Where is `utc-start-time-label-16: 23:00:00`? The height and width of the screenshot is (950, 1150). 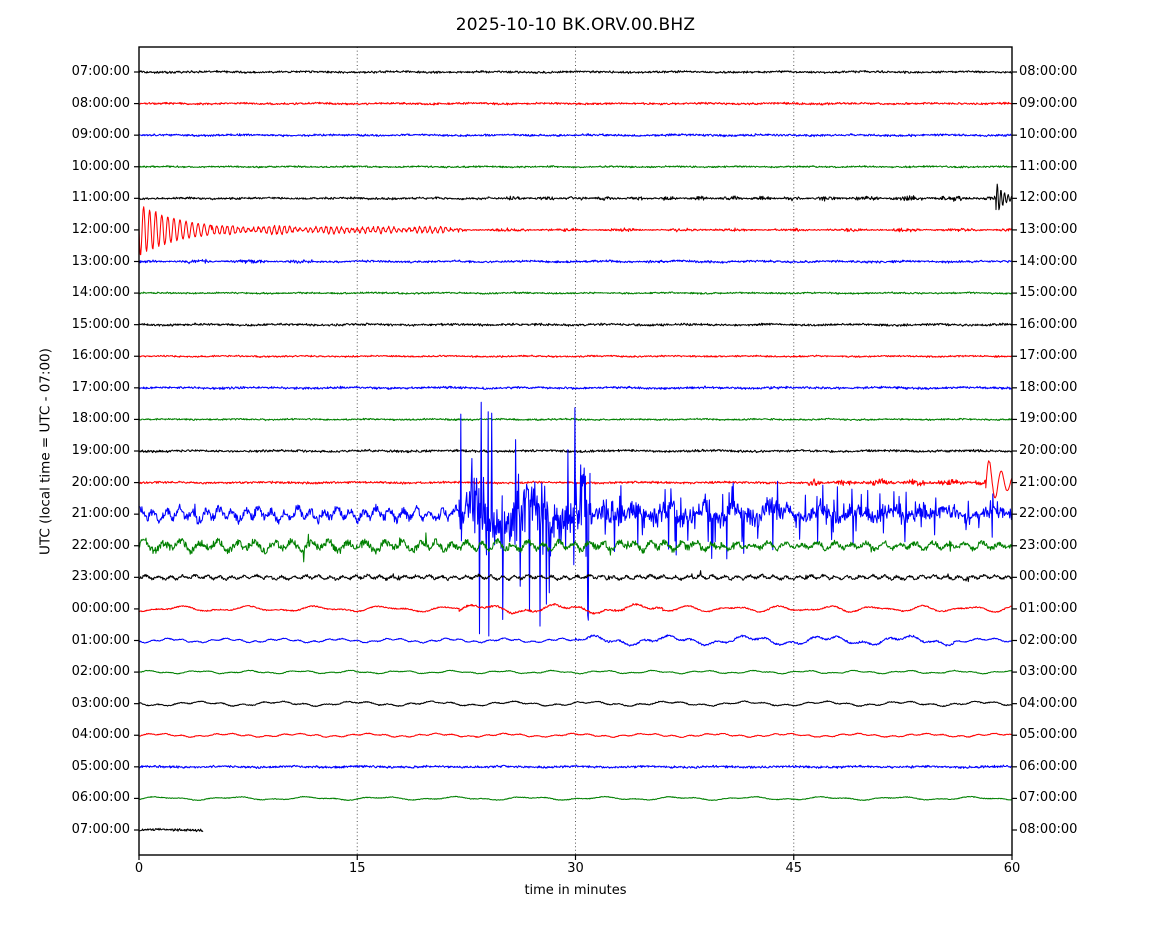
utc-start-time-label-16: 23:00:00 is located at coordinates (100, 577).